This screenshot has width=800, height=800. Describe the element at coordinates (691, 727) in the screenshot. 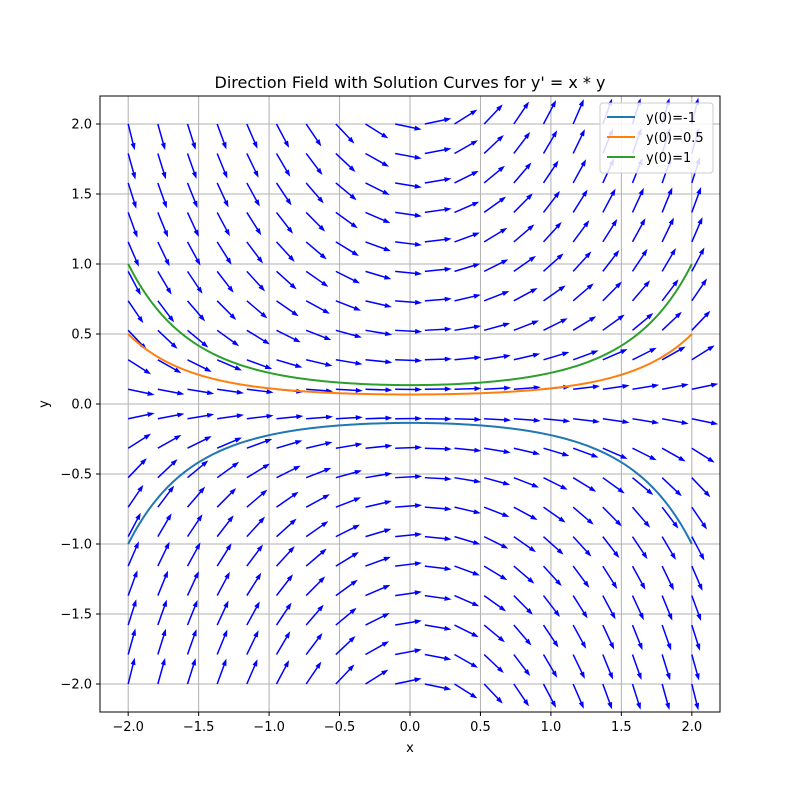

I see `x-tick-label: 2.0` at that location.